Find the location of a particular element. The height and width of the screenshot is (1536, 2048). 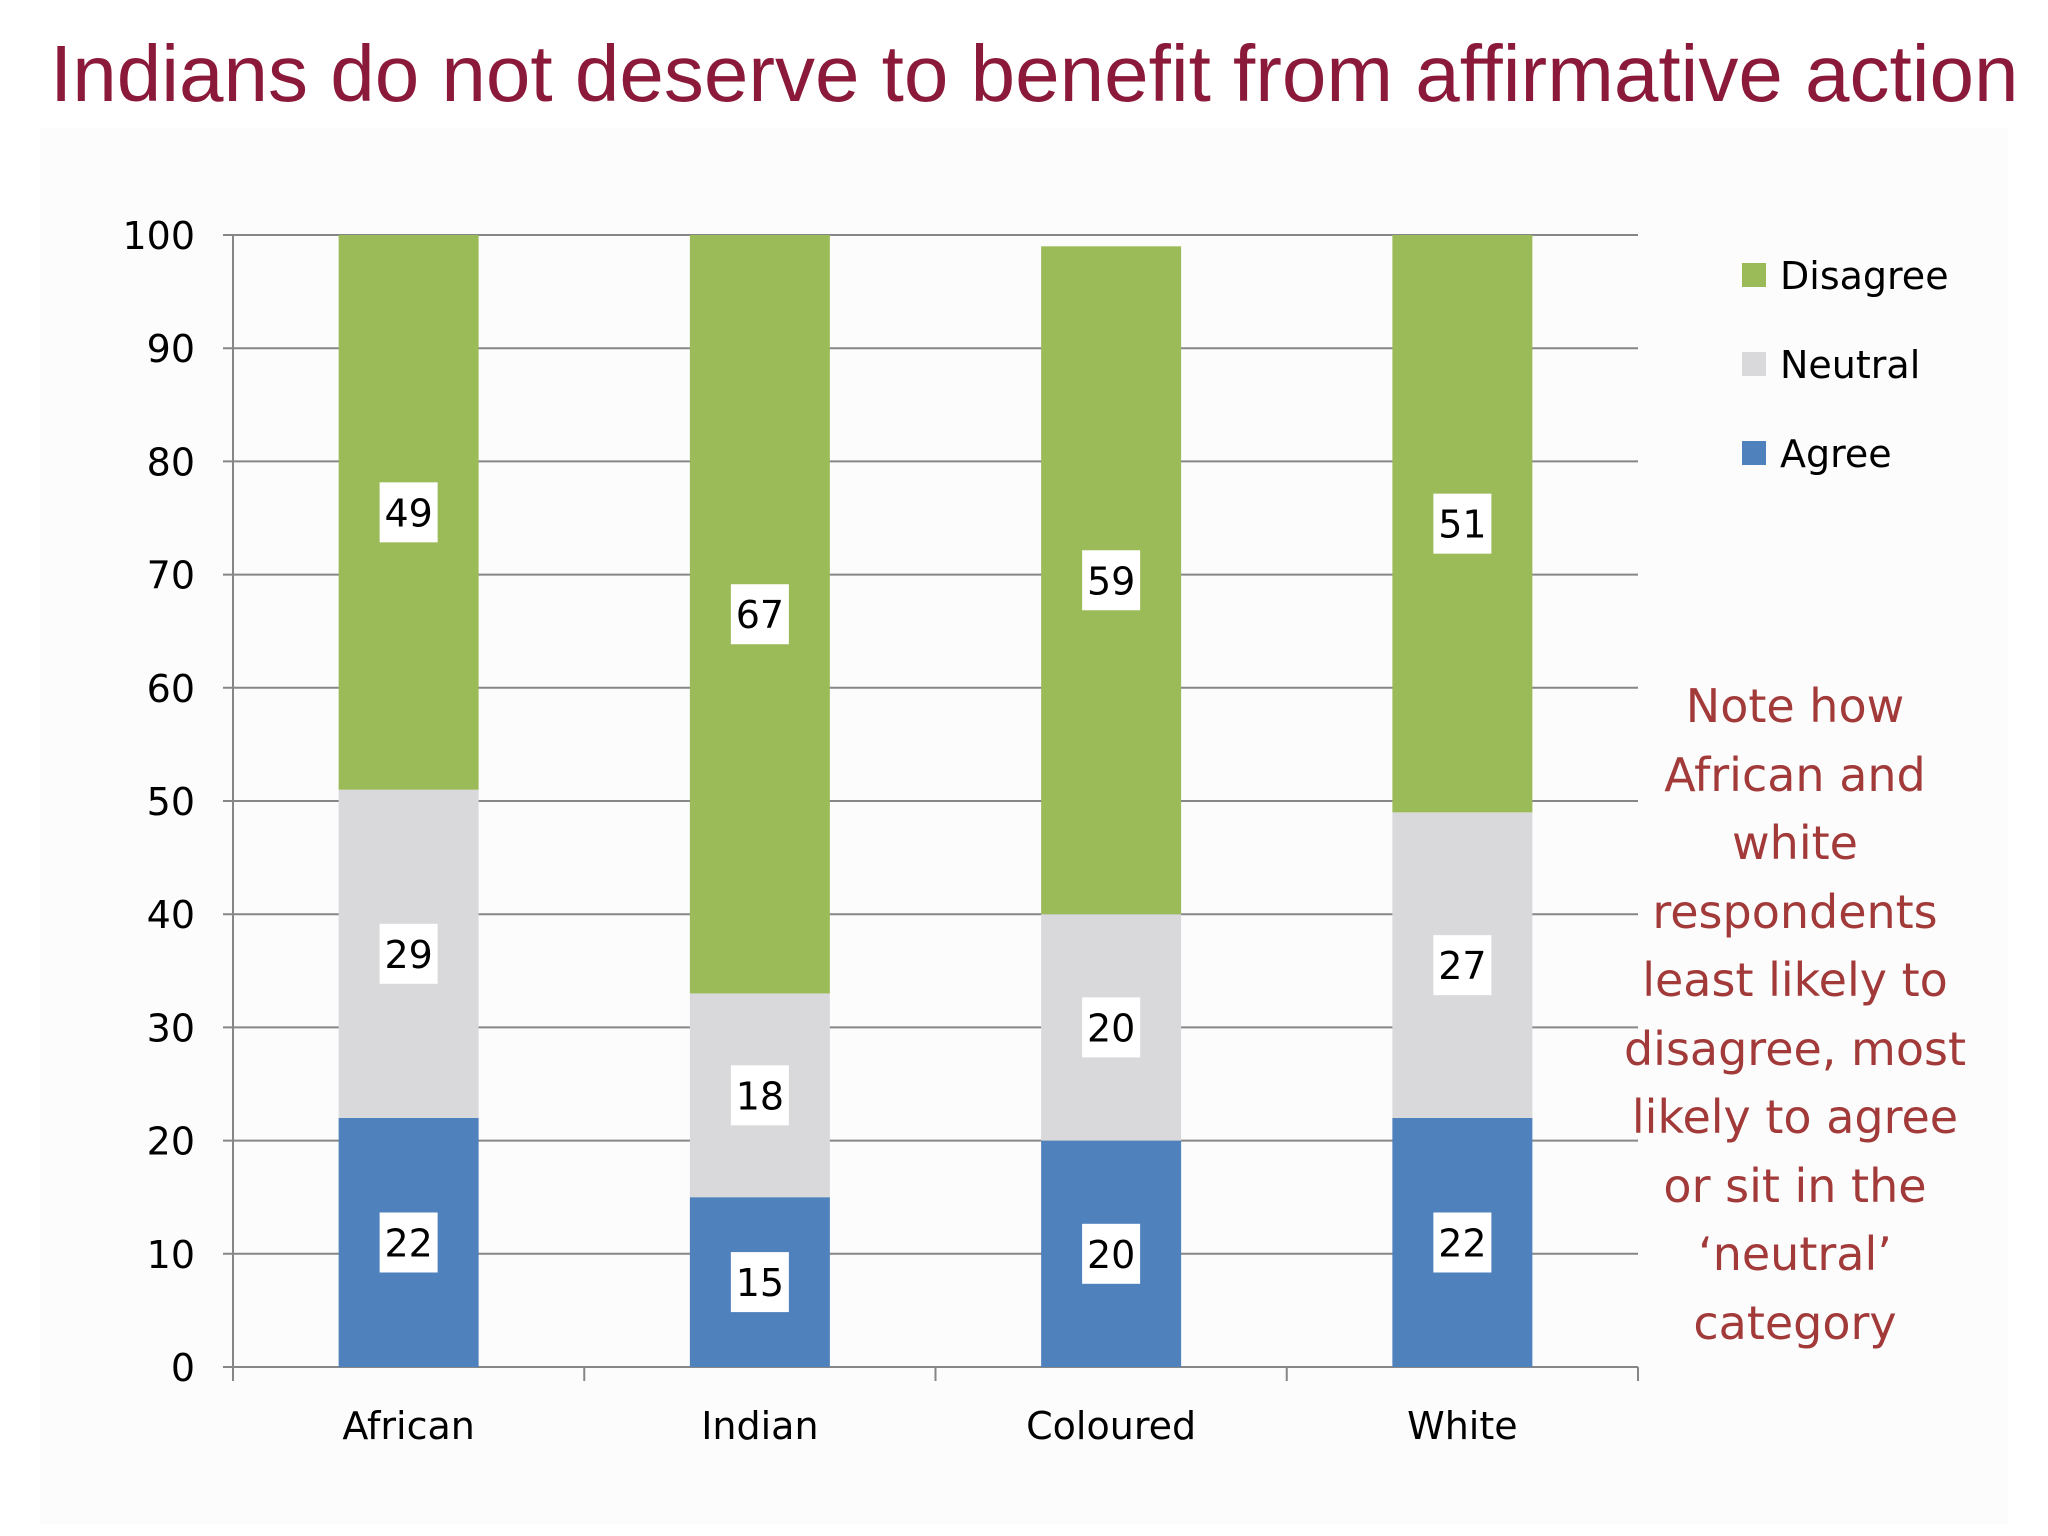

data-label-coloured-neutral: 20 is located at coordinates (1111, 1028).